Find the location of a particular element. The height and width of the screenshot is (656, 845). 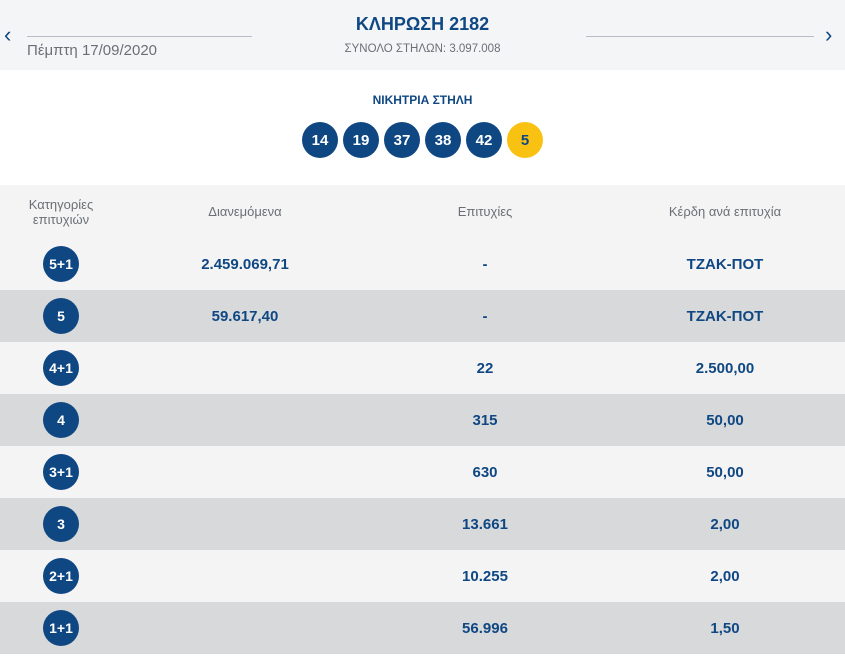

category-cell: 5+1 is located at coordinates (61, 264).